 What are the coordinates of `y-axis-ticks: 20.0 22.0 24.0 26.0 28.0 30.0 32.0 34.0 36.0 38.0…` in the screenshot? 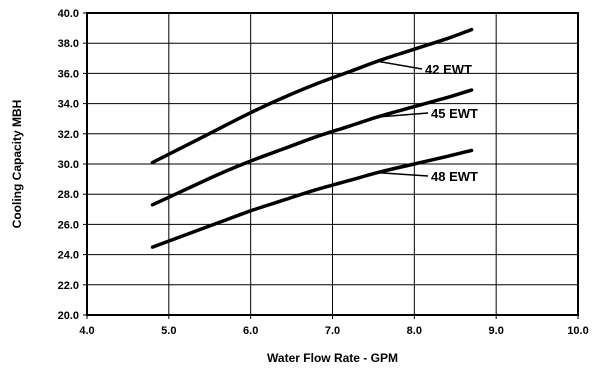 It's located at (72, 165).